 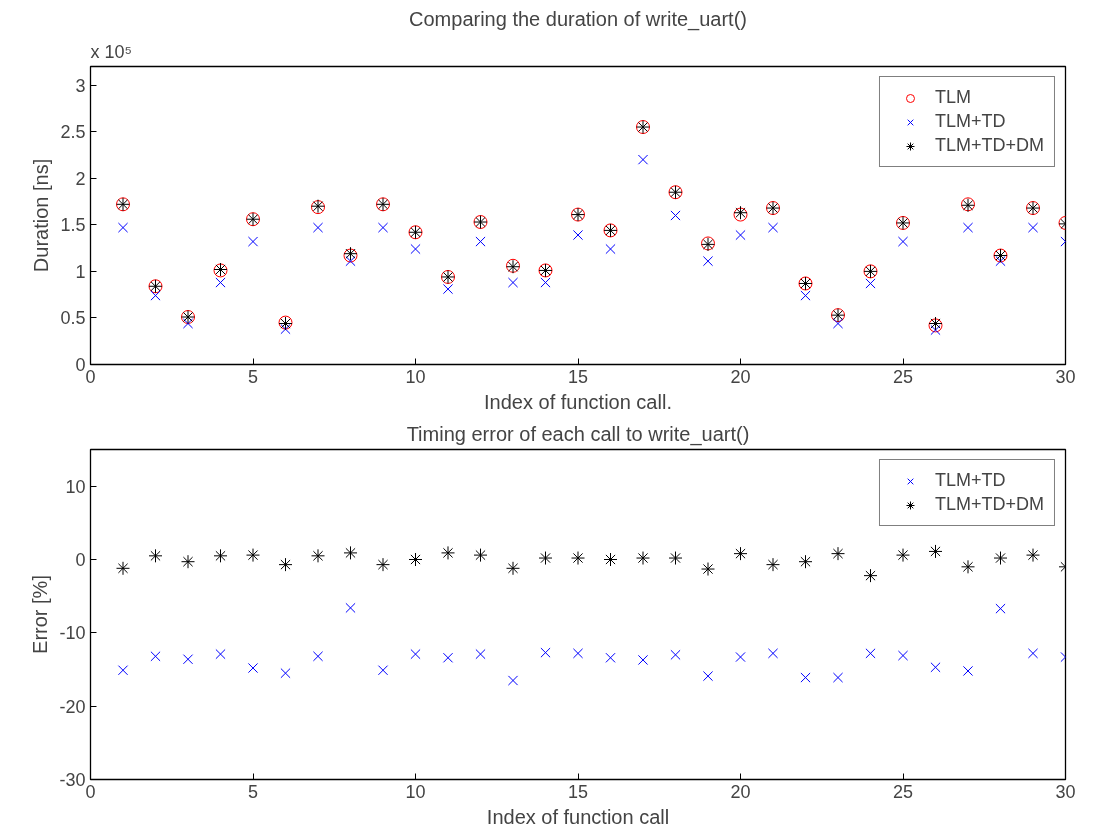 I want to click on x-axis-title: Index of function call, so click(x=578, y=816).